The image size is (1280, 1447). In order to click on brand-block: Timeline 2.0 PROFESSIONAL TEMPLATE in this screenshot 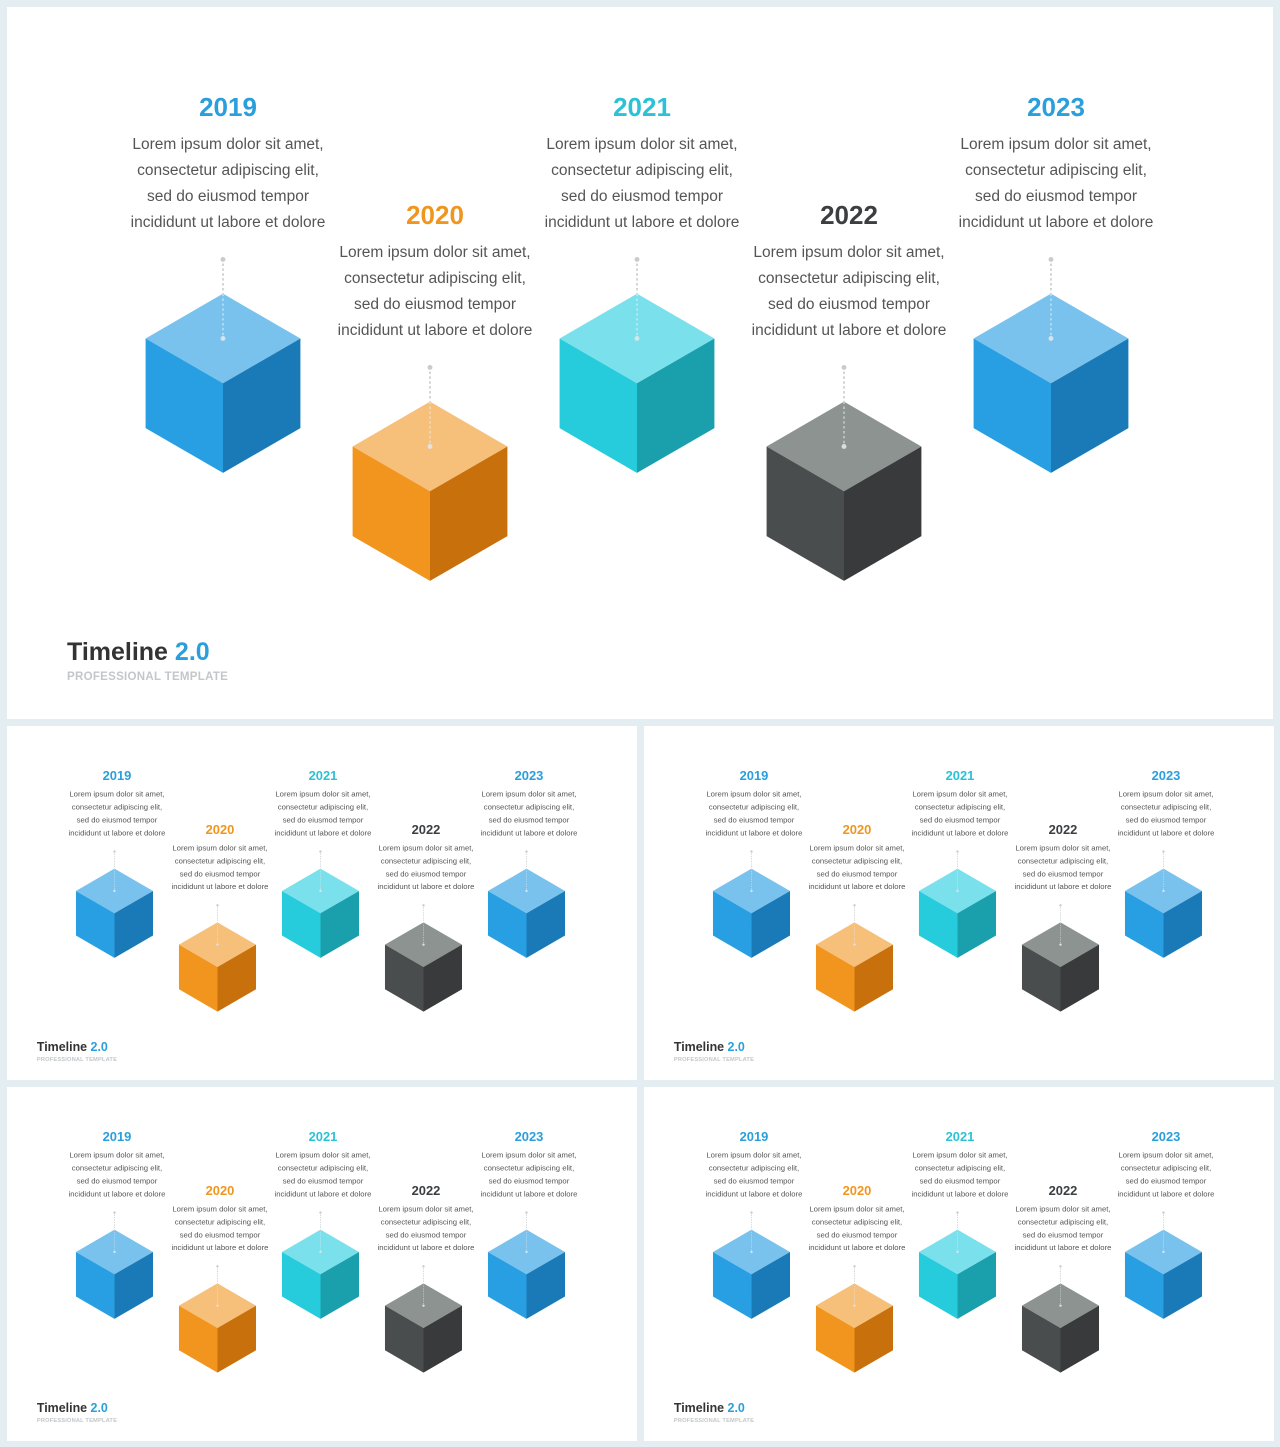, I will do `click(77, 1050)`.